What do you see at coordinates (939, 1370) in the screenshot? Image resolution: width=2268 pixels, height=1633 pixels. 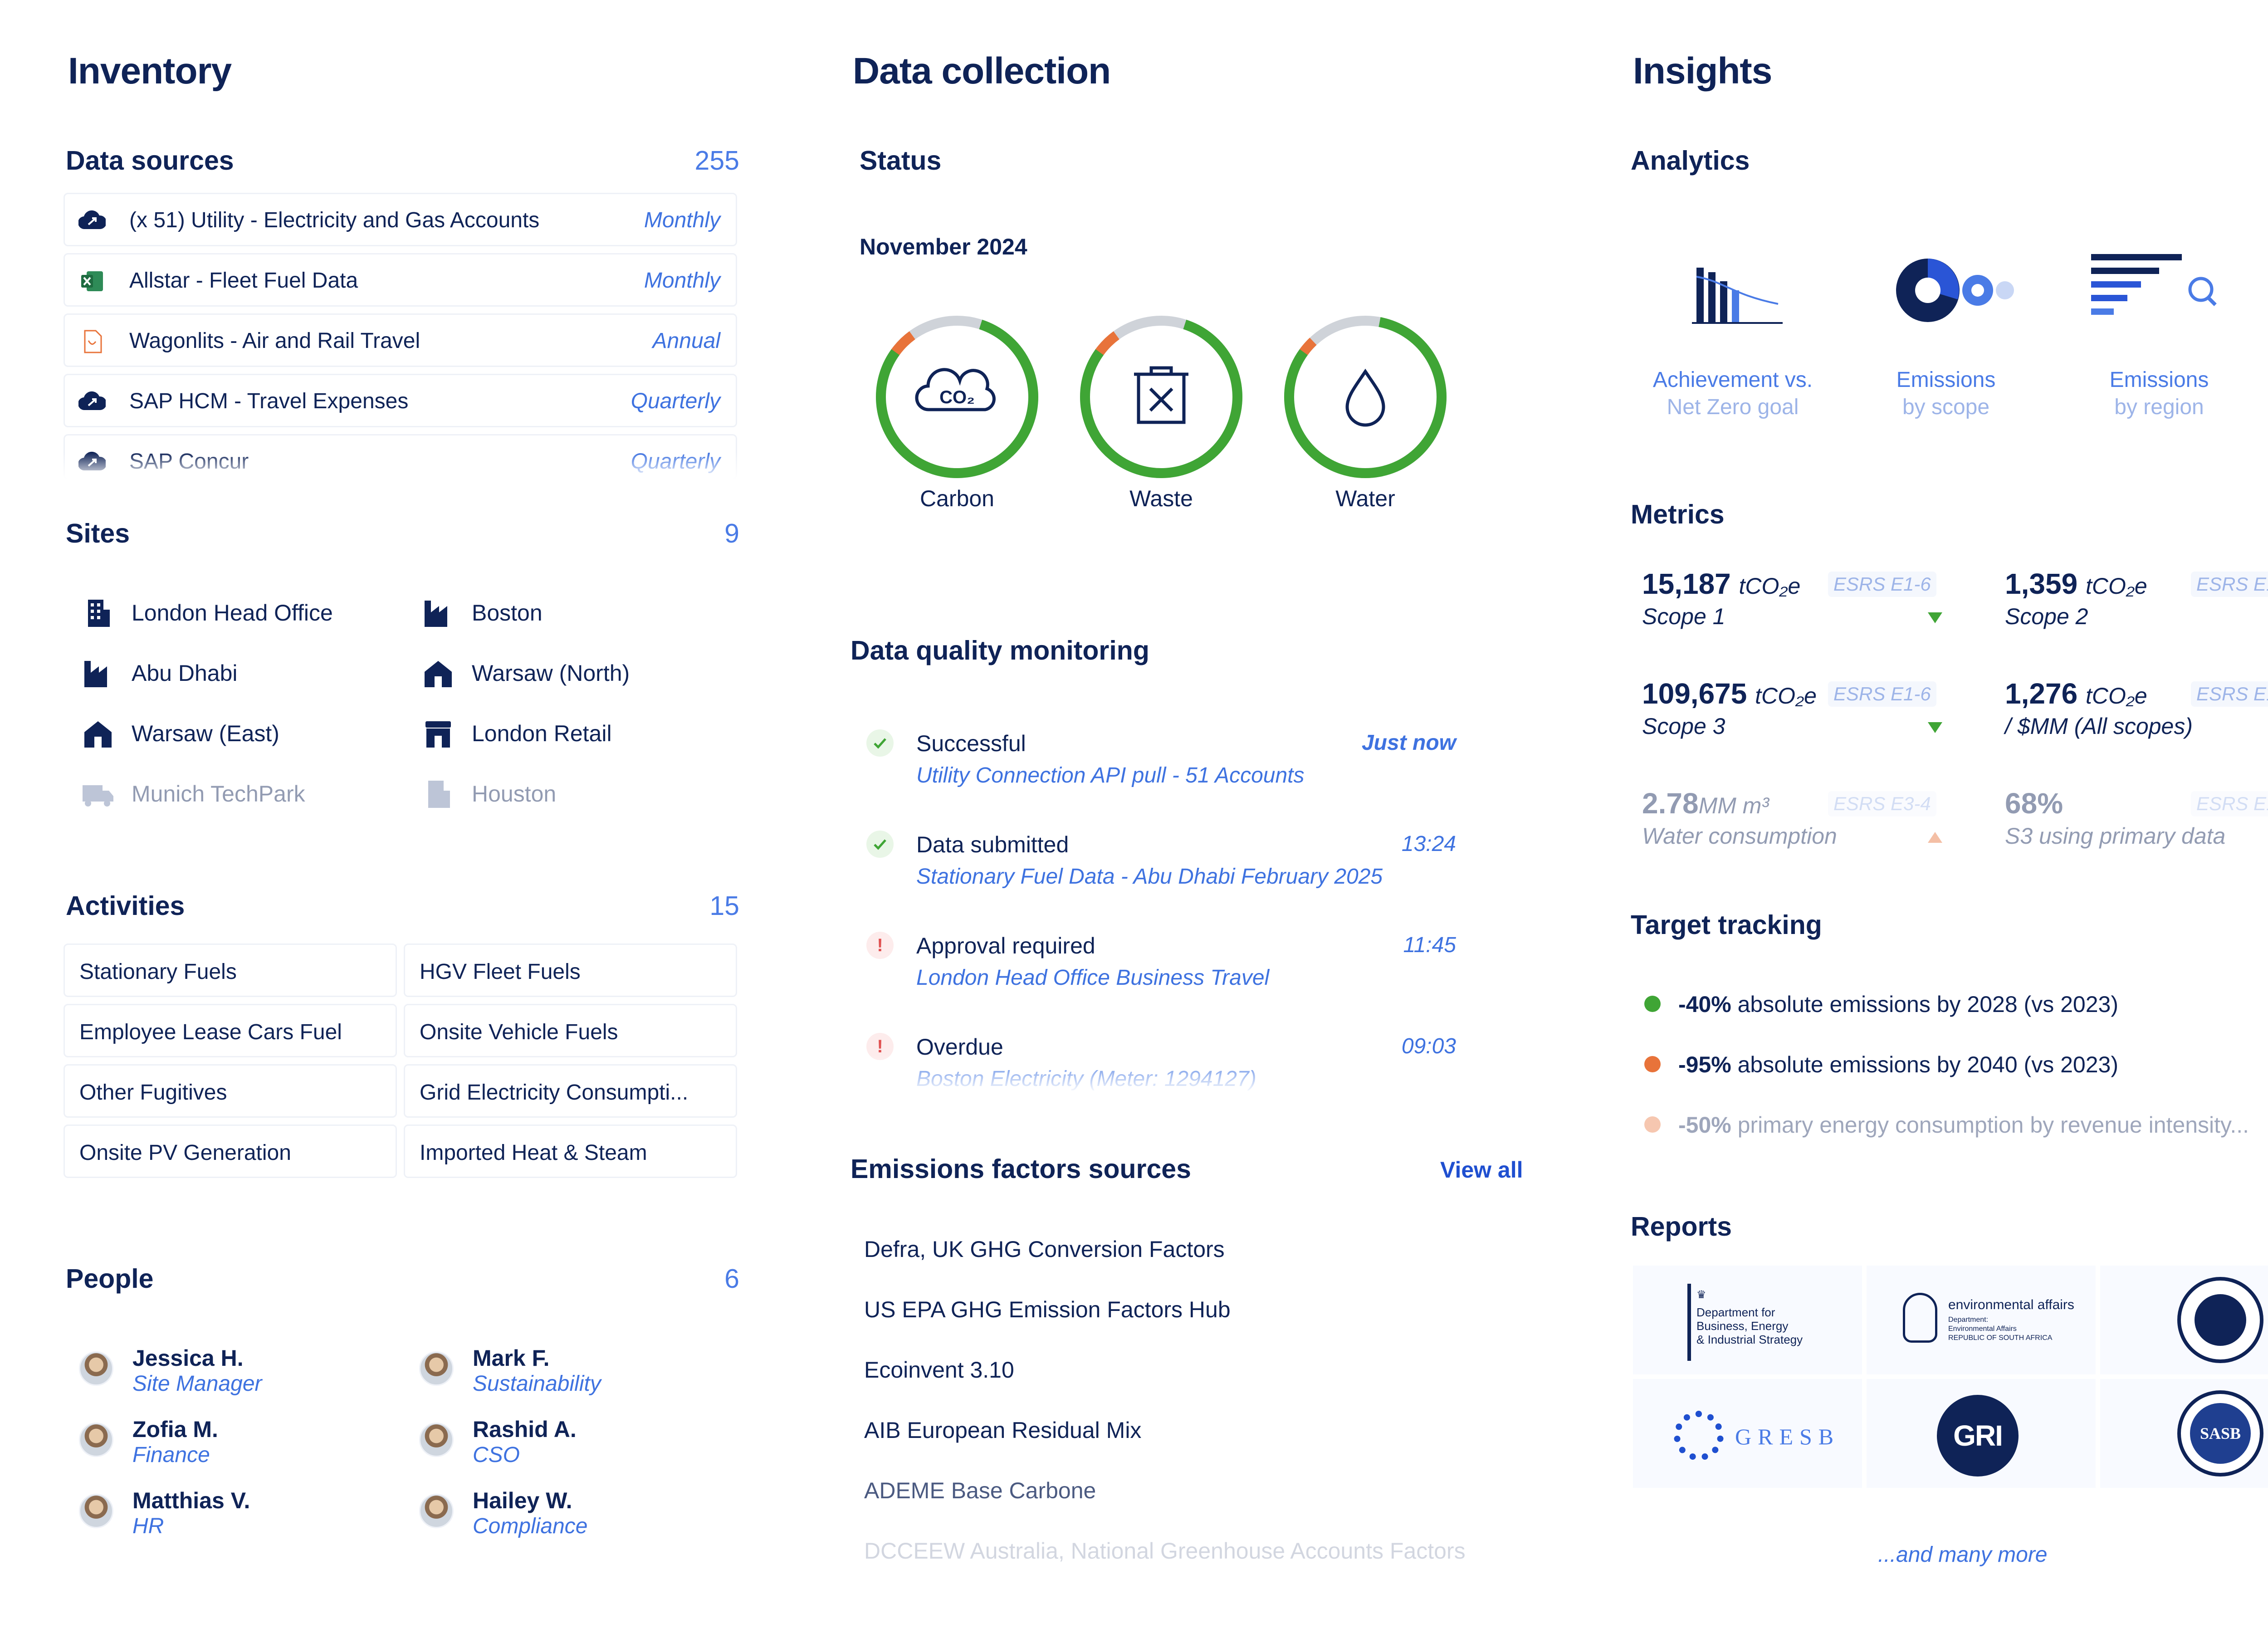 I see `emission-factor-source: Ecoinvent 3.10` at bounding box center [939, 1370].